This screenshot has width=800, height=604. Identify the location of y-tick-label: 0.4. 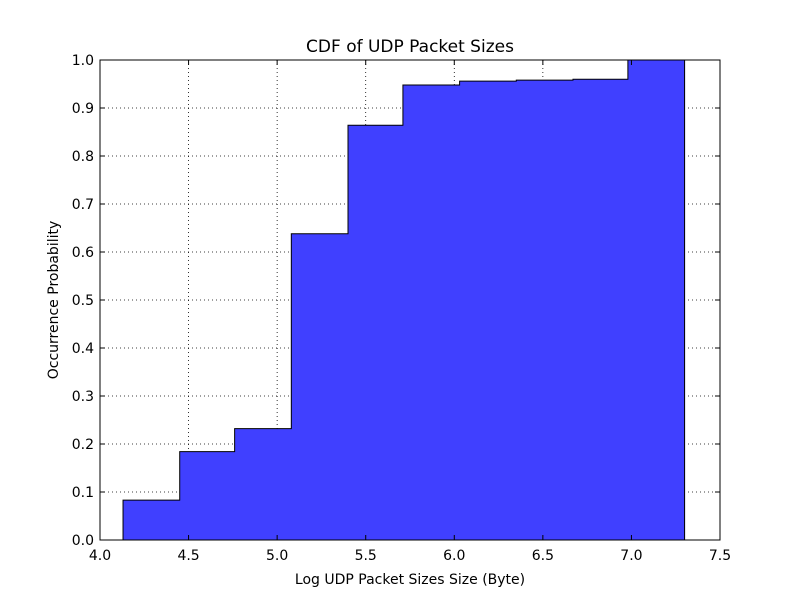
(83, 349).